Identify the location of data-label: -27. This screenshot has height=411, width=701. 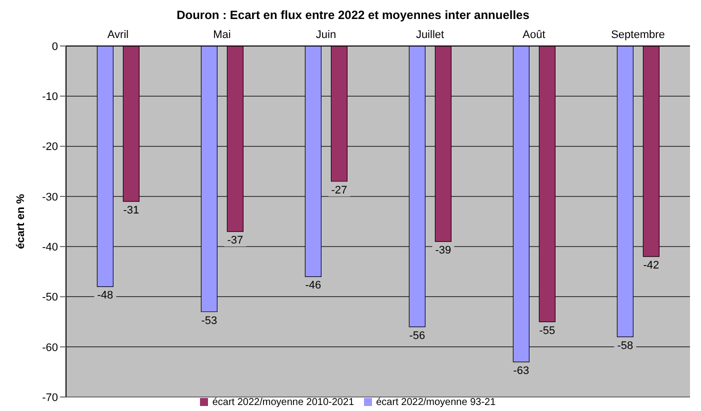
(339, 190).